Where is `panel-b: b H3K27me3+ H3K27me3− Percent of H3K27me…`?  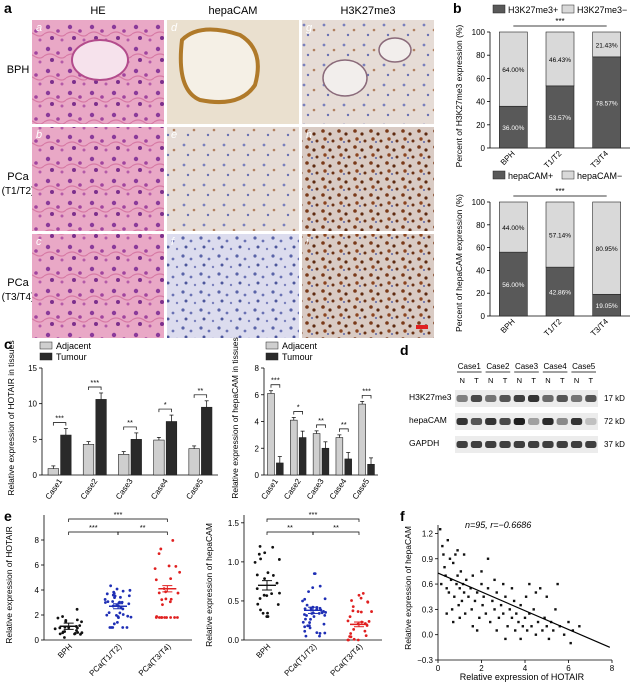 panel-b: b H3K27me3+ H3K27me3− Percent of H3K27me… is located at coordinates (541, 169).